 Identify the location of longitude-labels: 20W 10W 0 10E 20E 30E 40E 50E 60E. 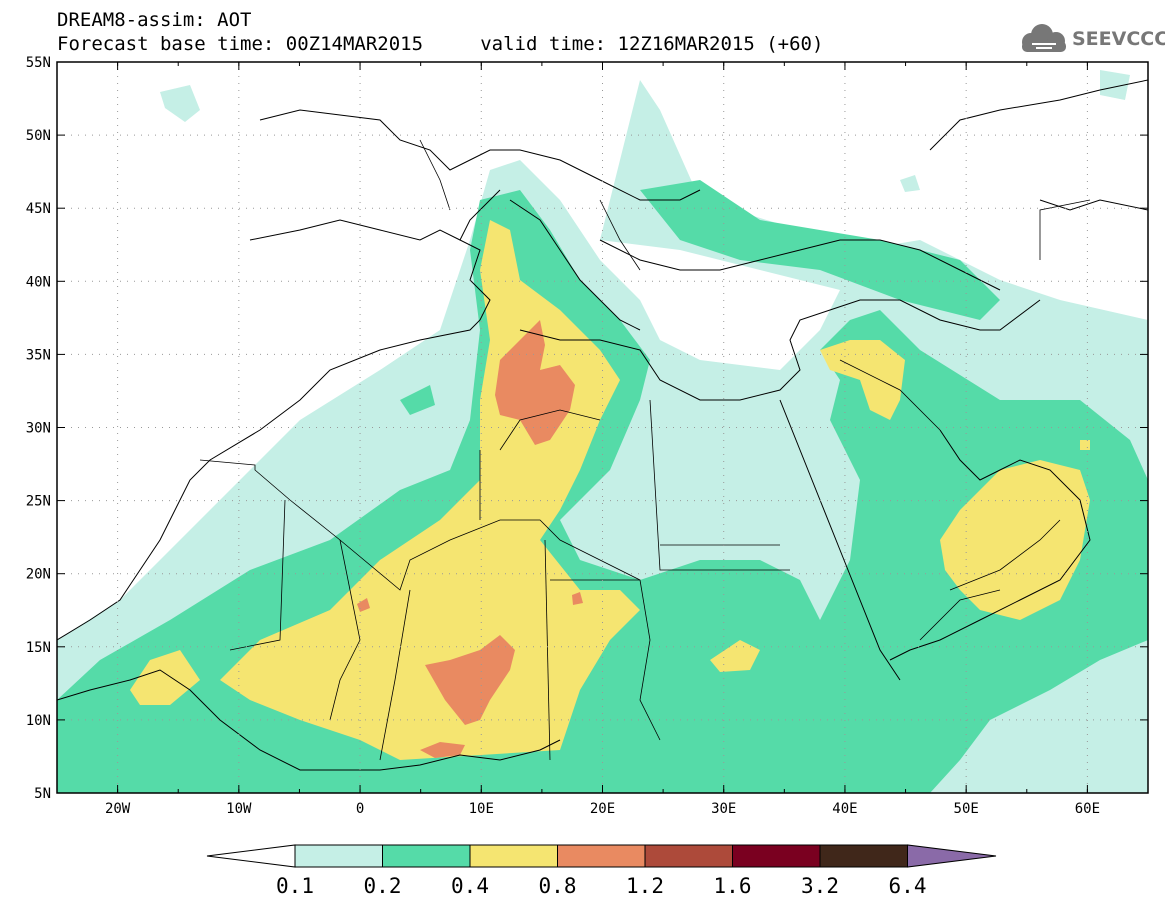
(602, 809).